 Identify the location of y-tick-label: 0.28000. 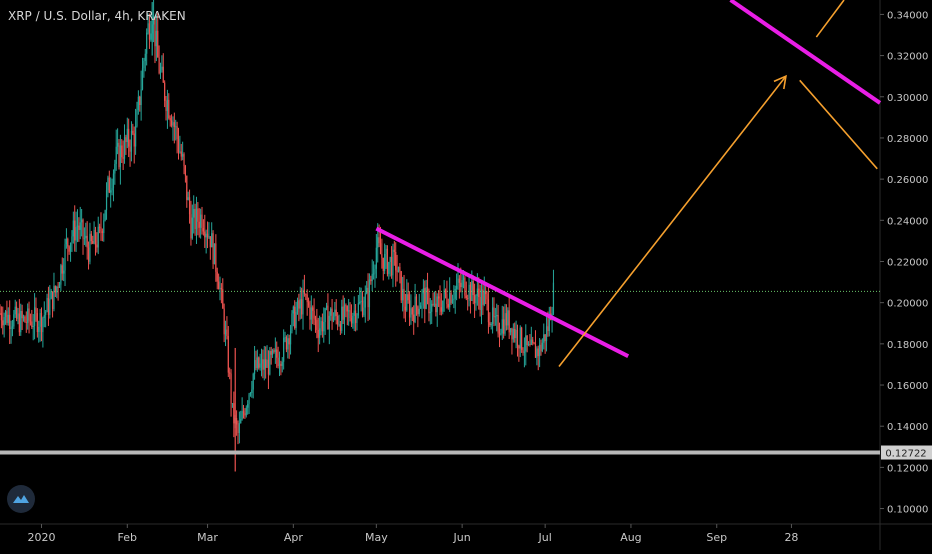
(907, 139).